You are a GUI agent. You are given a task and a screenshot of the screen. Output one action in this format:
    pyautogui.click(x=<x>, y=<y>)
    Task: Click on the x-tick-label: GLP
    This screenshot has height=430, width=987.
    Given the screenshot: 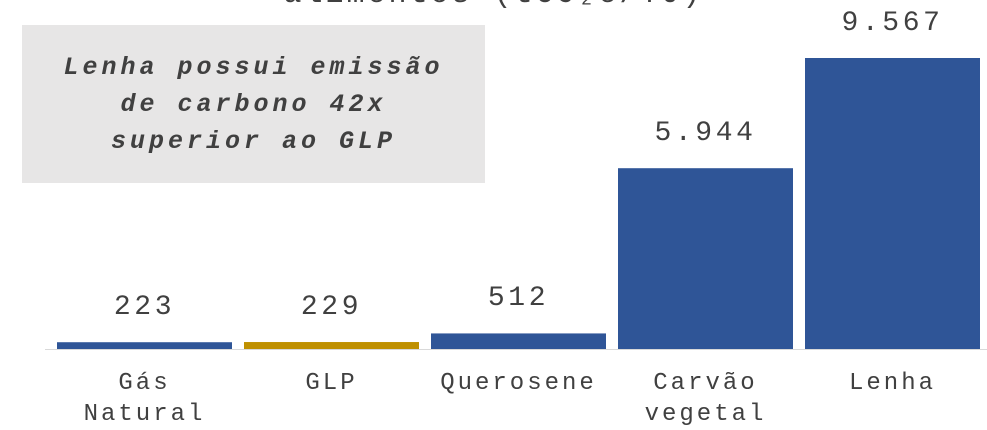 What is the action you would take?
    pyautogui.click(x=331, y=383)
    